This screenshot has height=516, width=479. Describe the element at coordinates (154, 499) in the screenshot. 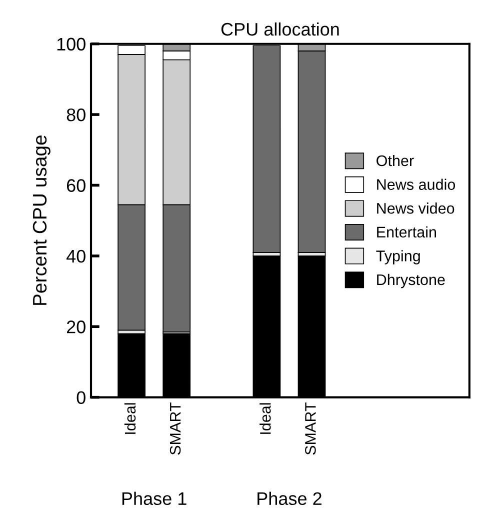

I see `text: Phase 1` at that location.